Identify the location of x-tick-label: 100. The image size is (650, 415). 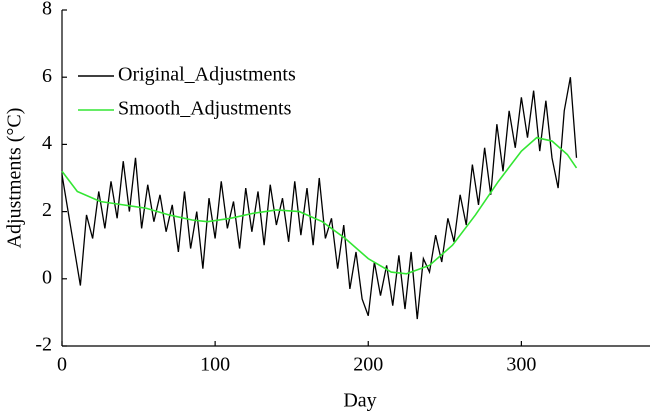
(215, 365).